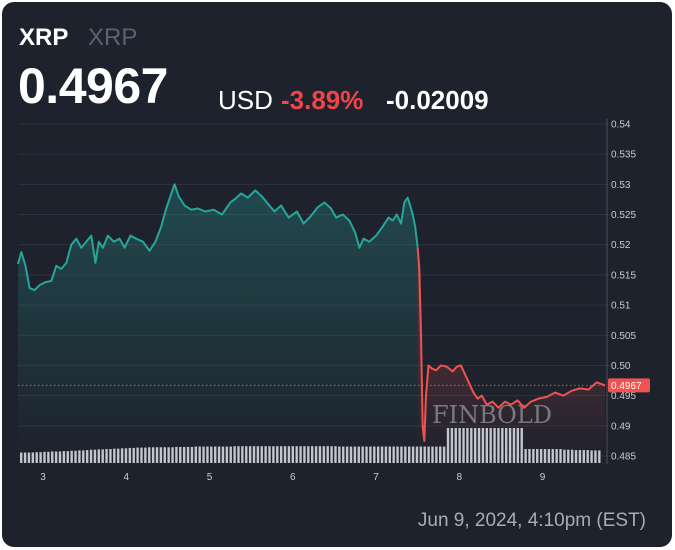  What do you see at coordinates (623, 215) in the screenshot?
I see `y-tick-label: 0.525` at bounding box center [623, 215].